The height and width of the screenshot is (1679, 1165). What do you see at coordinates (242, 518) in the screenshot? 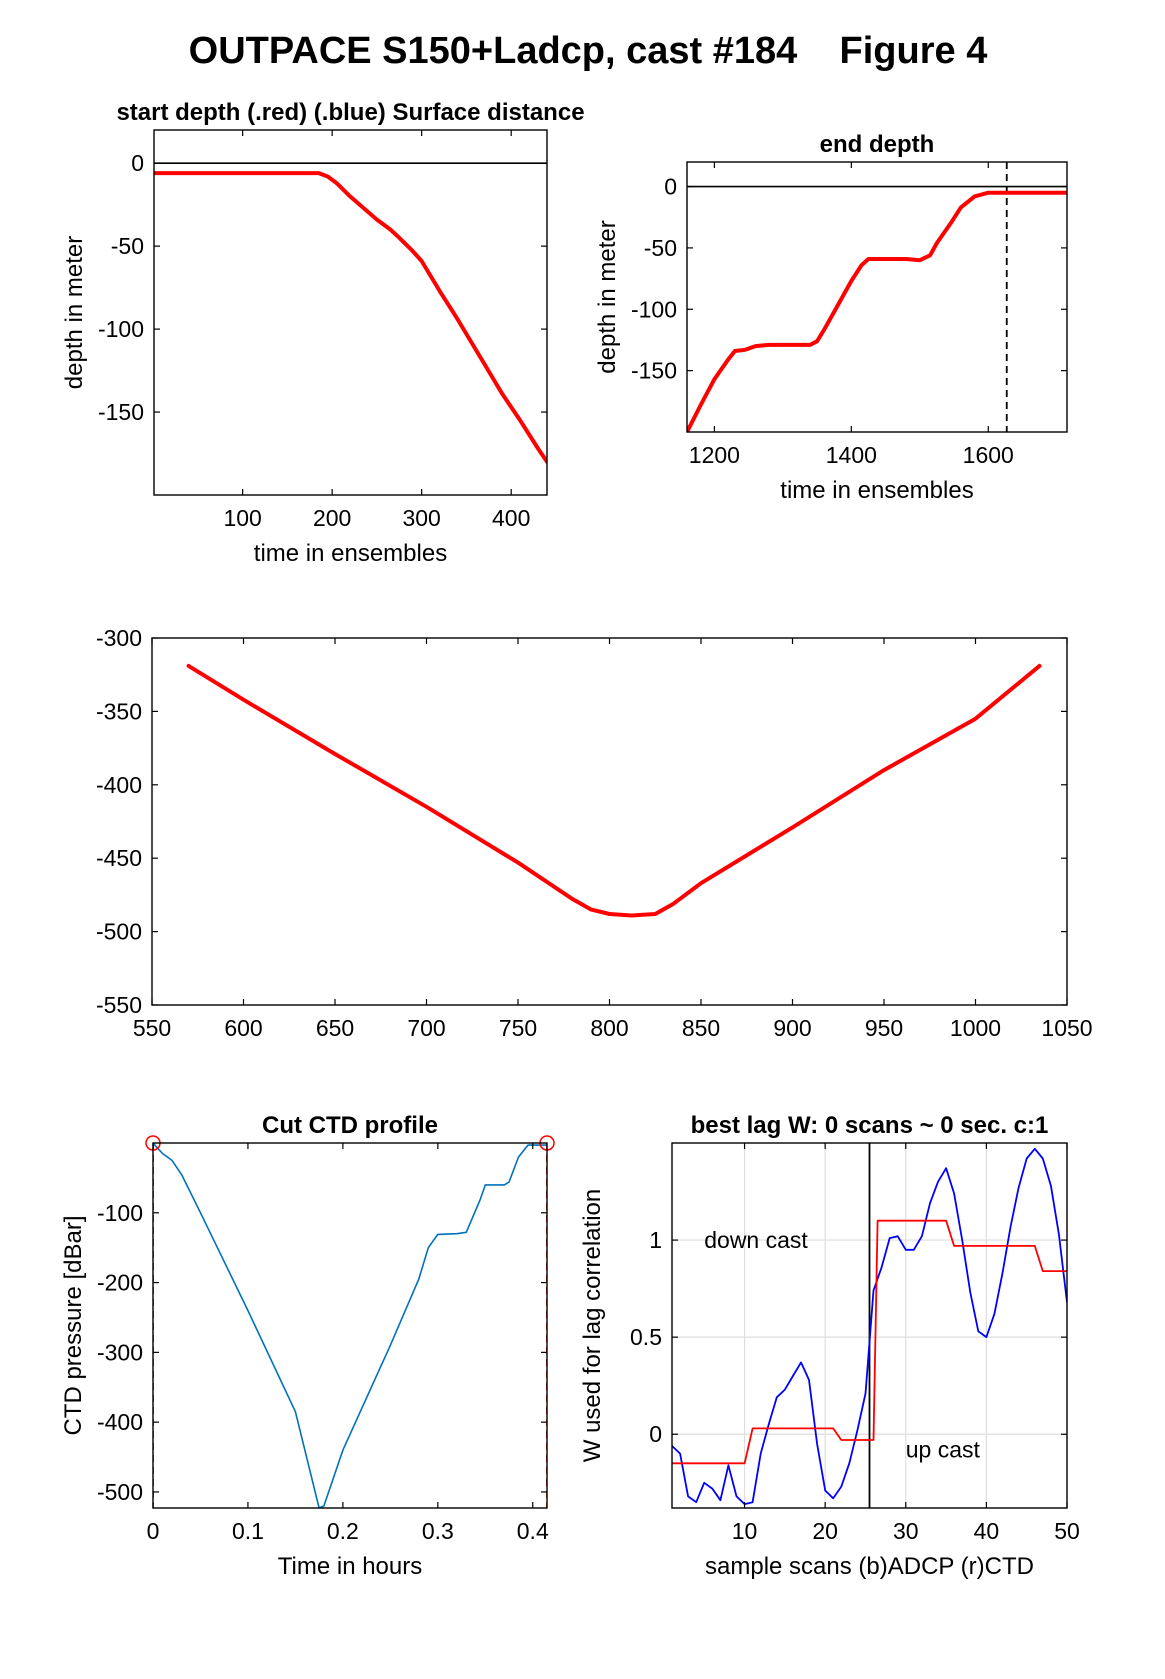
I see `x-tick-label: 100` at bounding box center [242, 518].